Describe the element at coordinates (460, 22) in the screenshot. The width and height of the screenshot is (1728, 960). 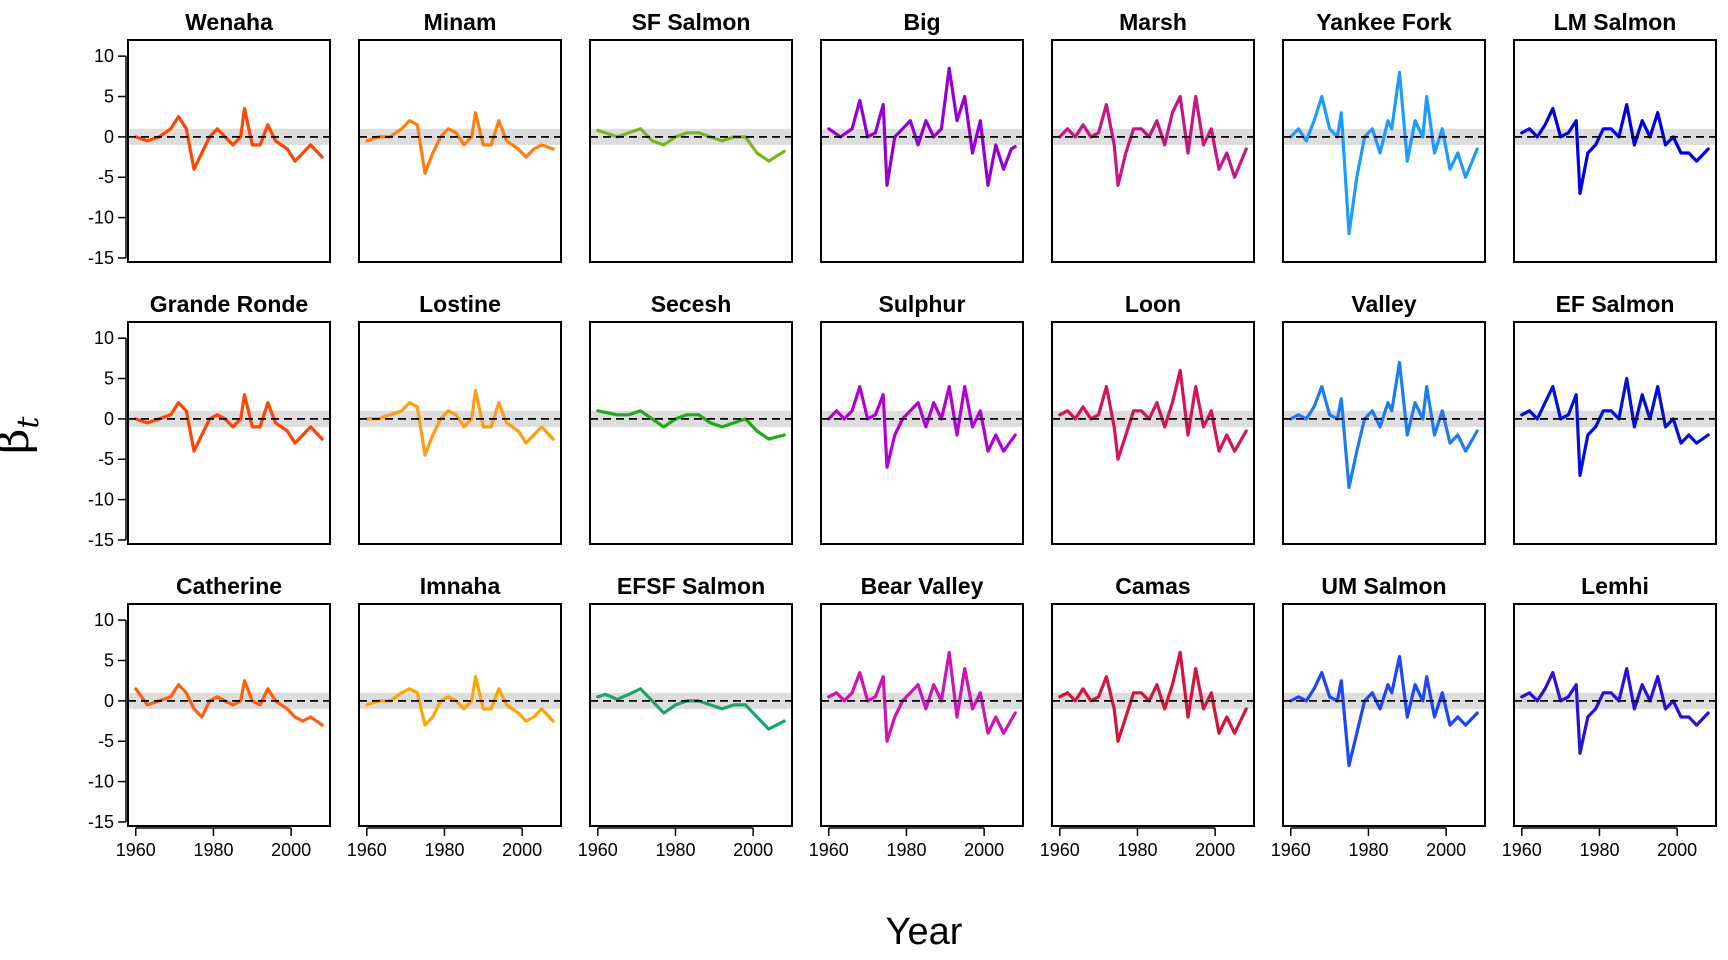
I see `panel-title: Minam` at that location.